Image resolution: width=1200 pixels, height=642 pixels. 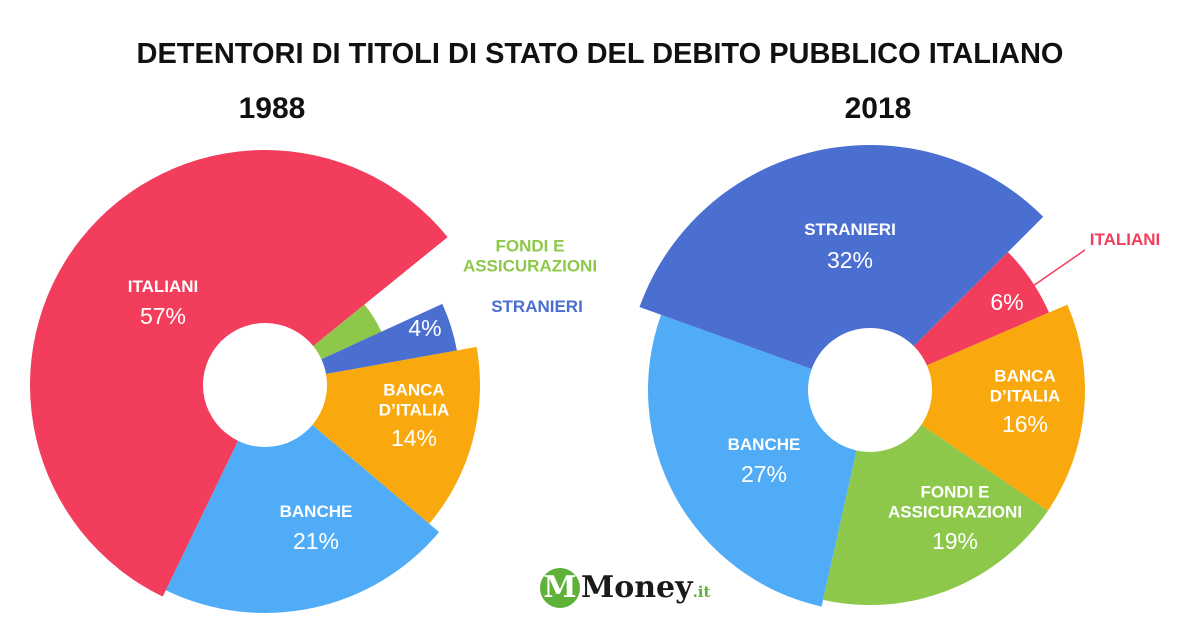 I want to click on logo-suffix: .it, so click(x=701, y=592).